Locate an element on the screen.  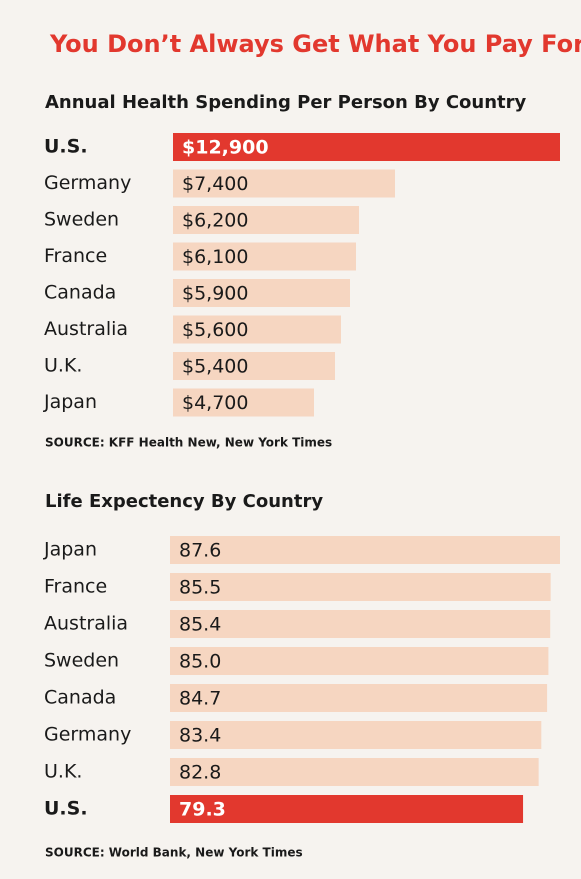
value-label: $5,400 is located at coordinates (215, 367).